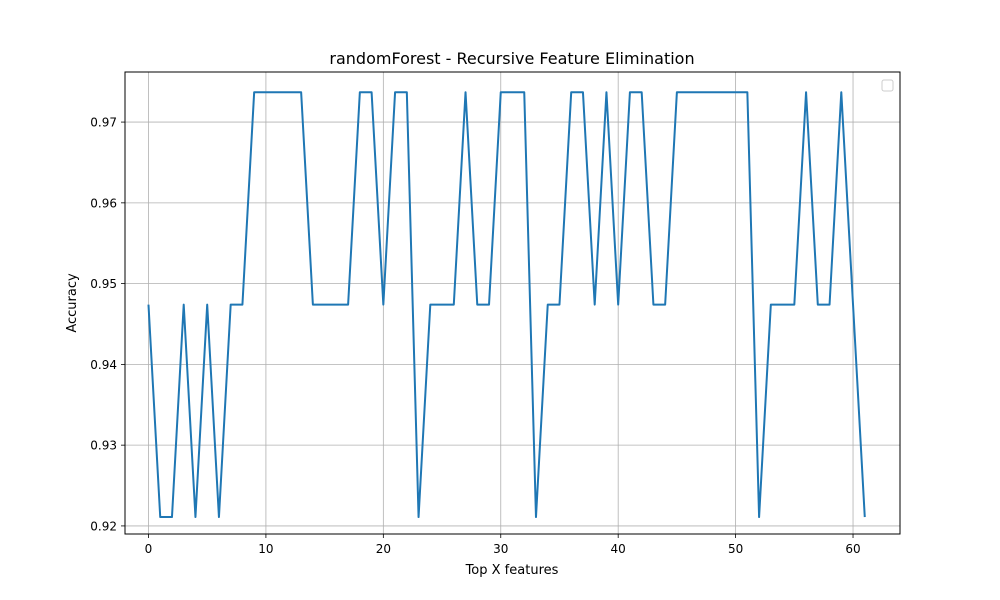  What do you see at coordinates (149, 549) in the screenshot?
I see `x-tick-label: 0` at bounding box center [149, 549].